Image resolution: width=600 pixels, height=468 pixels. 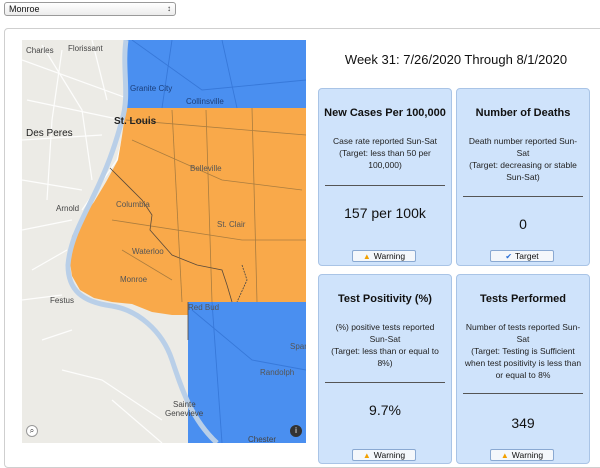 I want to click on map-region-target-south, so click(x=247, y=372).